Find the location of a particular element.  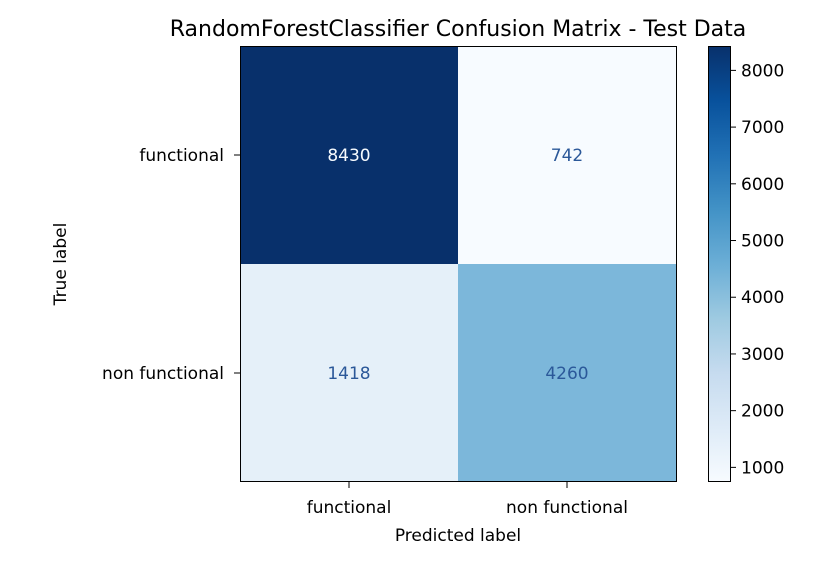

cell-value-label: 1418 is located at coordinates (348, 374).